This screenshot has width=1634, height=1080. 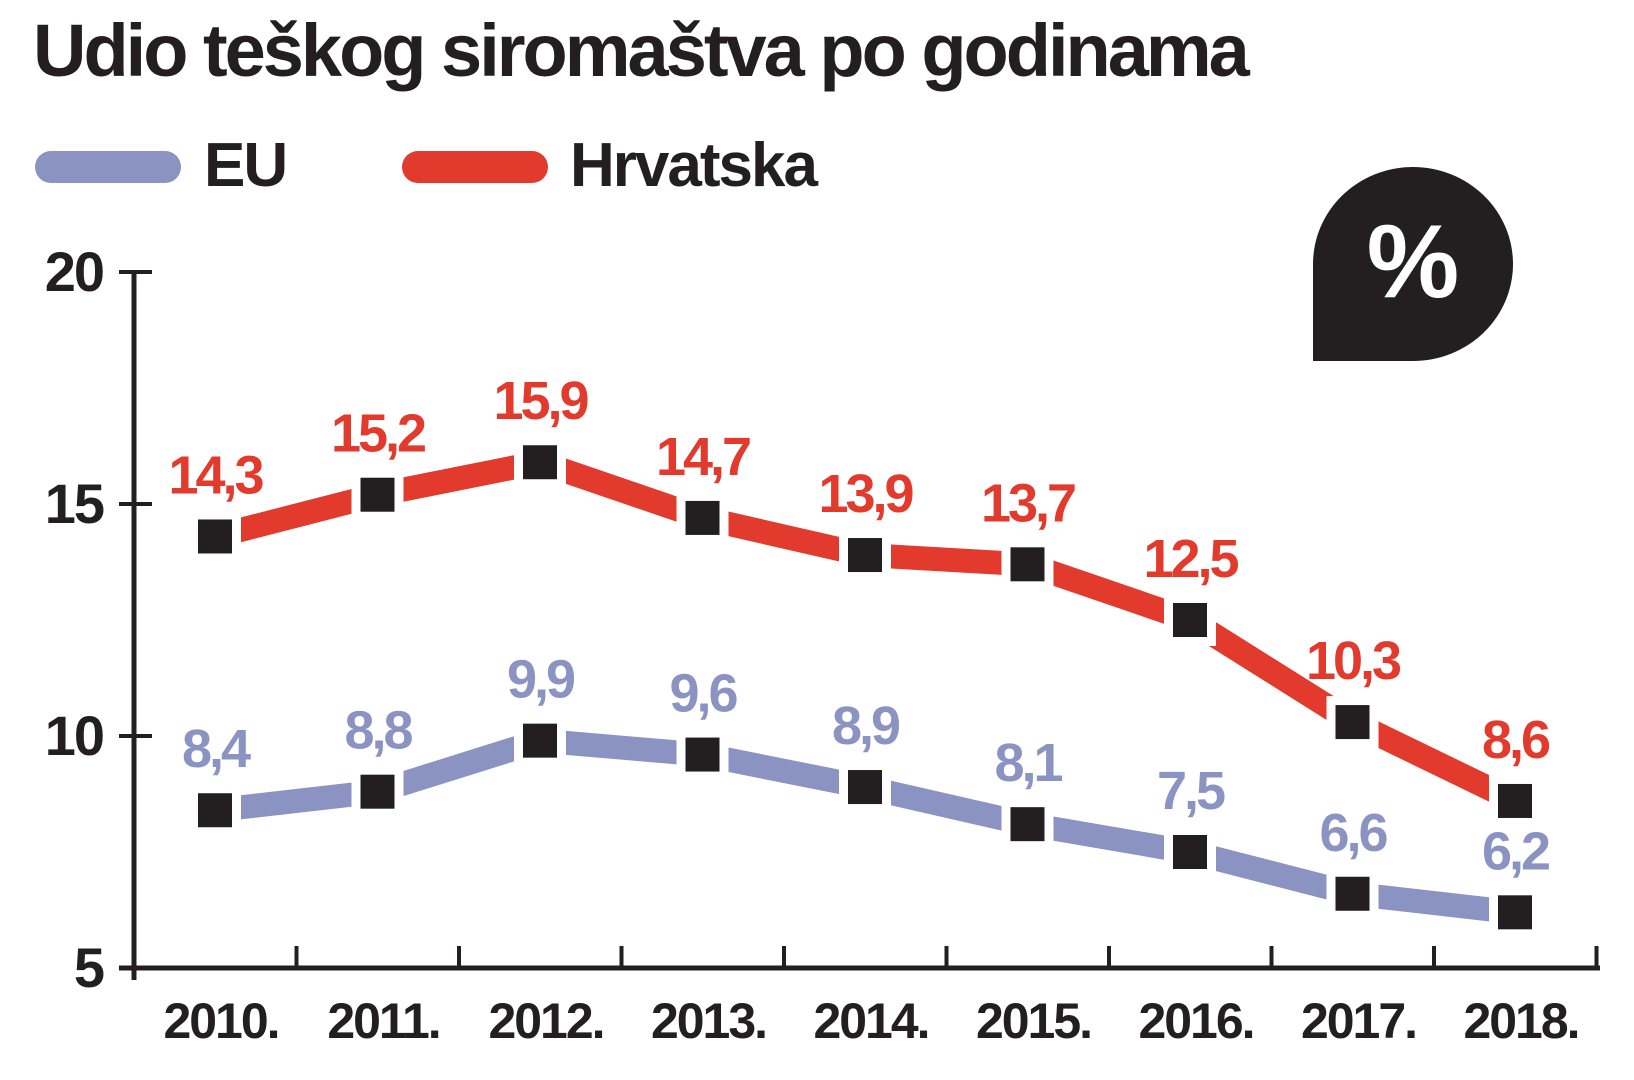 What do you see at coordinates (378, 731) in the screenshot?
I see `value-label-eu: 8,8` at bounding box center [378, 731].